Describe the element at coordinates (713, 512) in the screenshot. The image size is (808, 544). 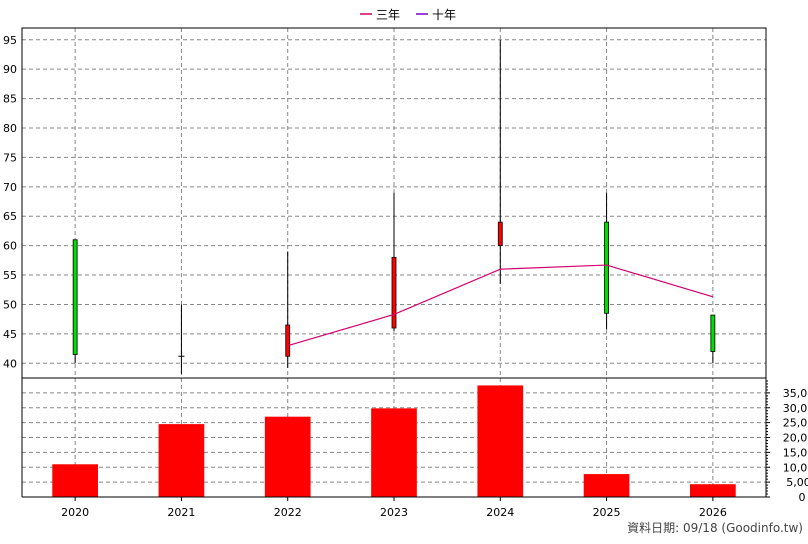
I see `x-tick-label-2026: 2026` at that location.